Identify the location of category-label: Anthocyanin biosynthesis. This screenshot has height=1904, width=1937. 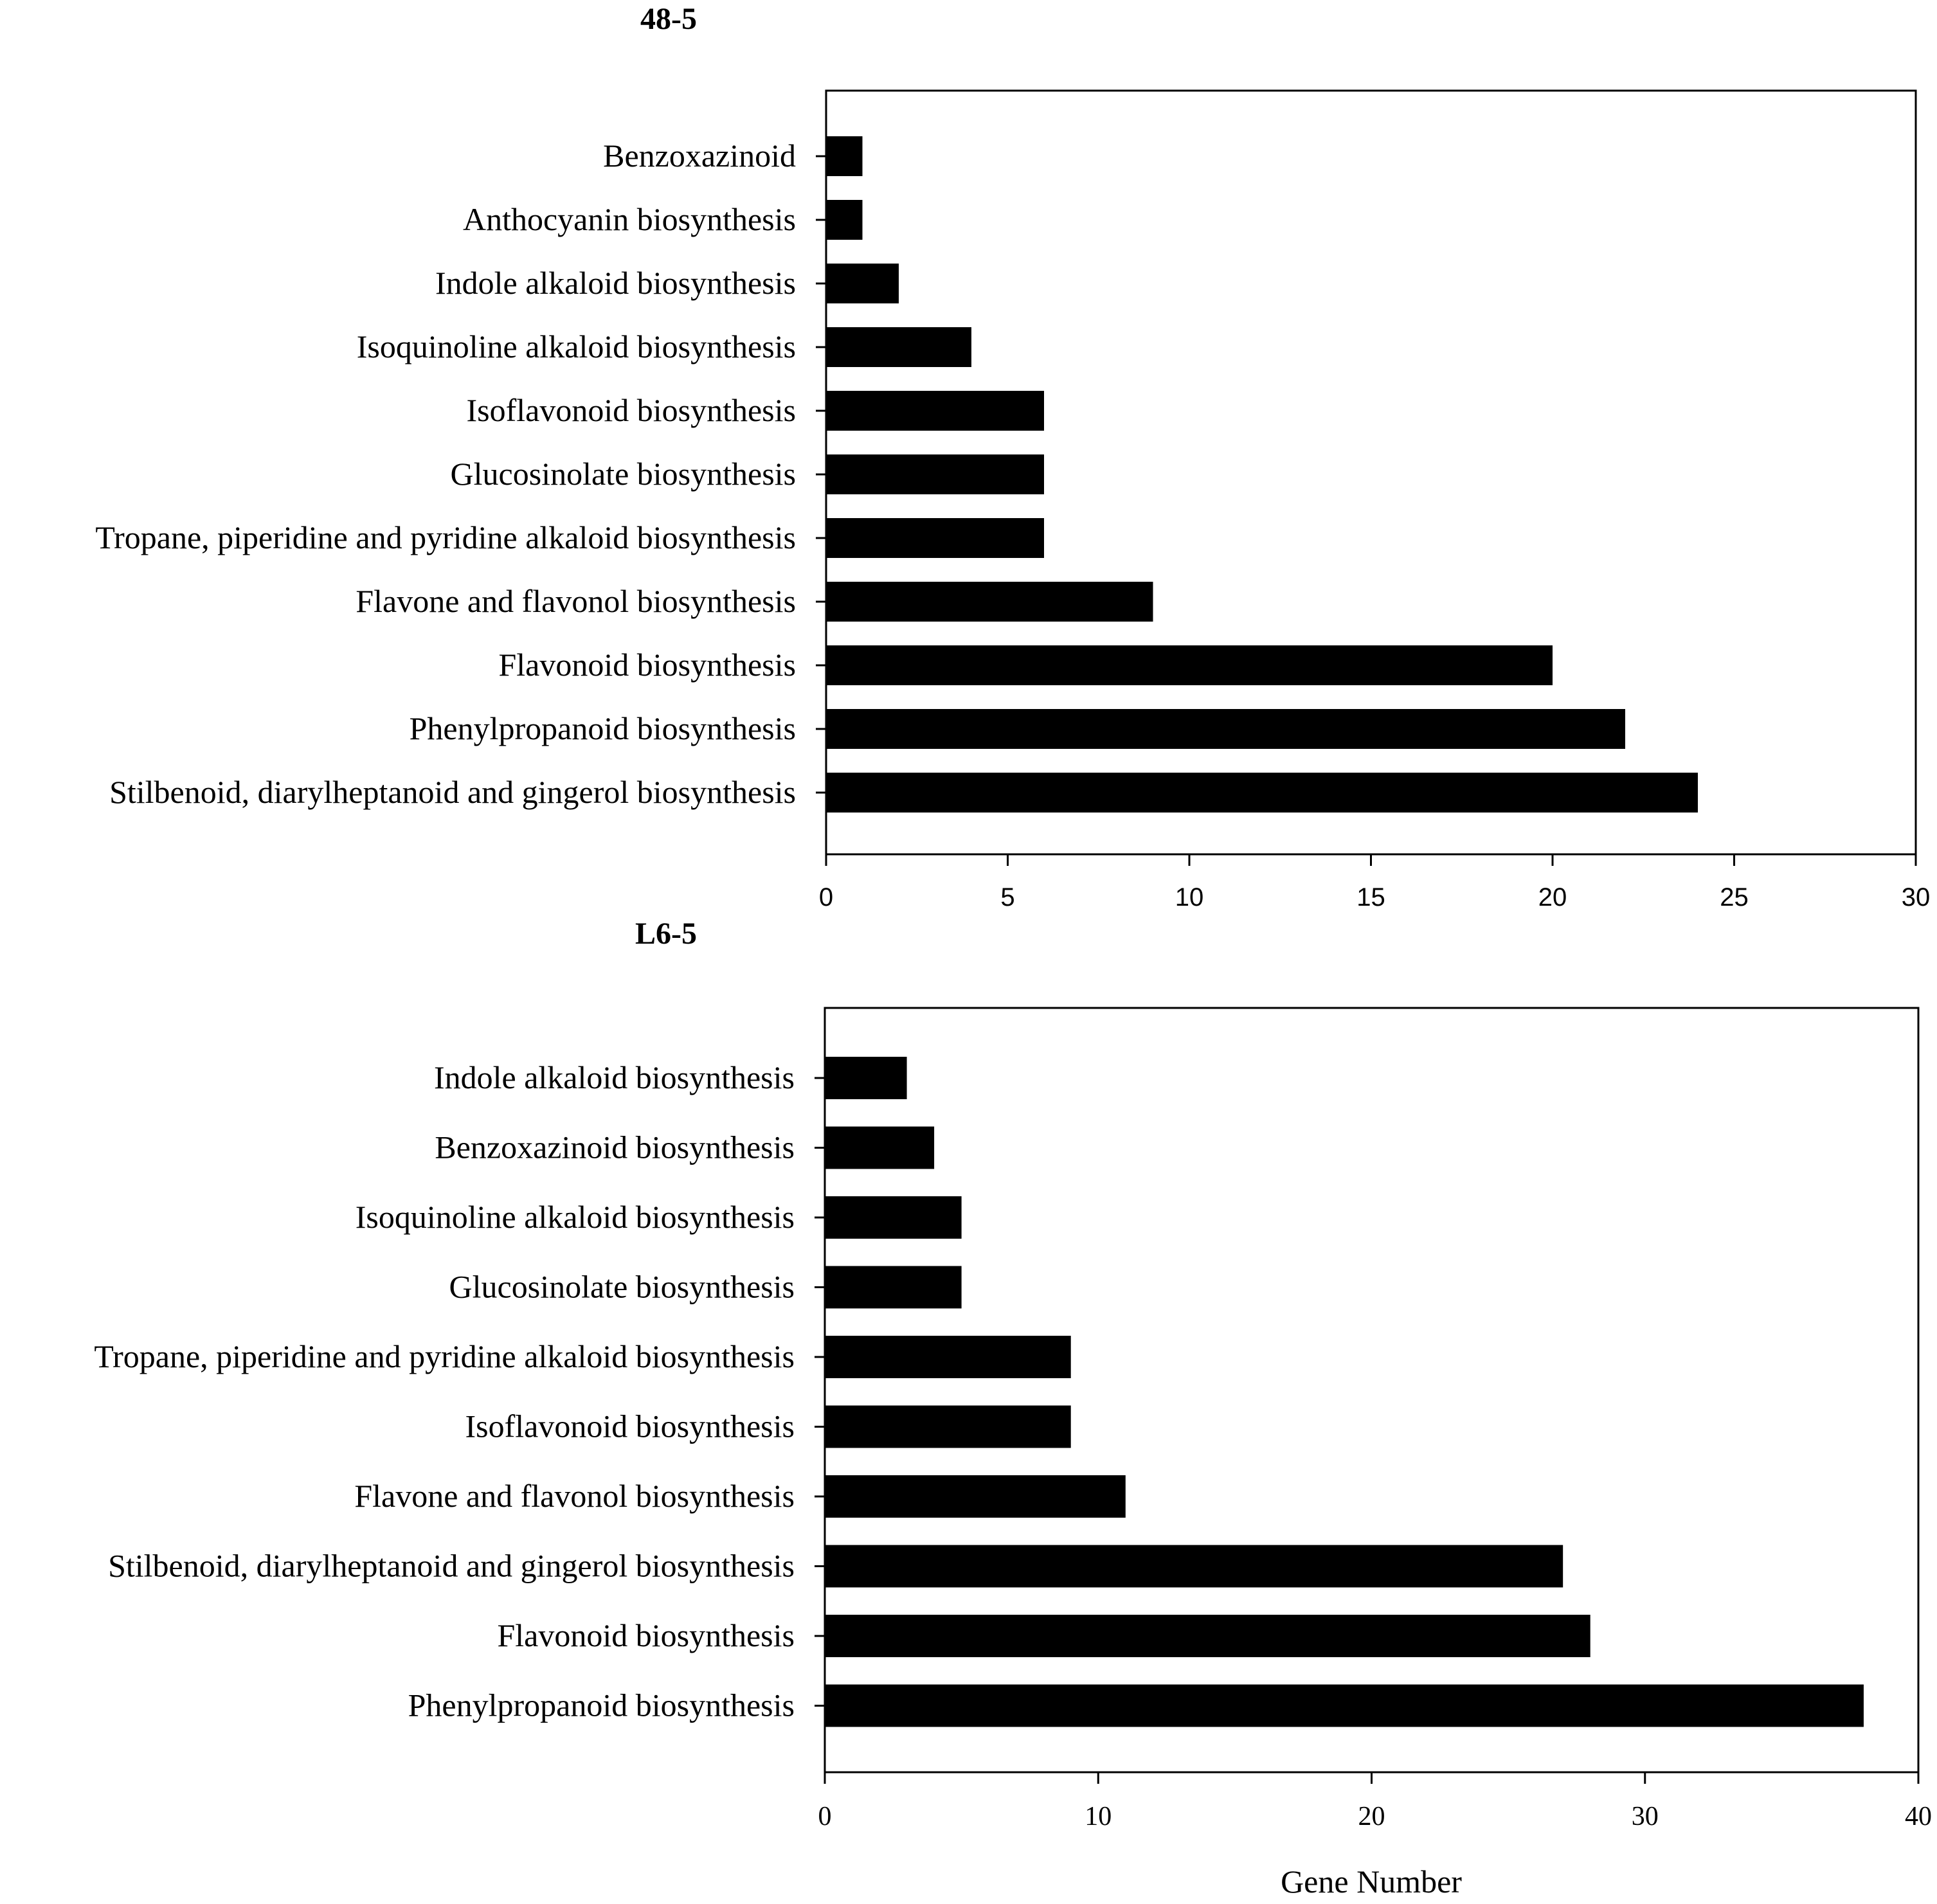
(629, 219).